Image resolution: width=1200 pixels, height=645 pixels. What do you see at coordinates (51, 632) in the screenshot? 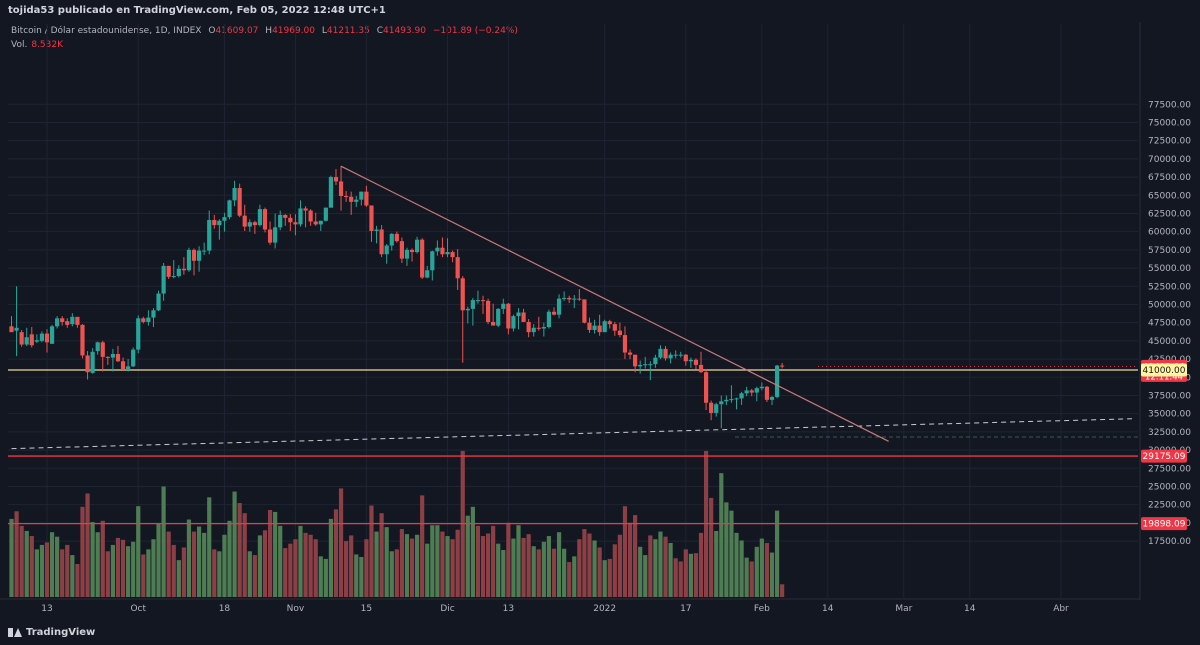
I see `tradingview-logo: TradingView` at bounding box center [51, 632].